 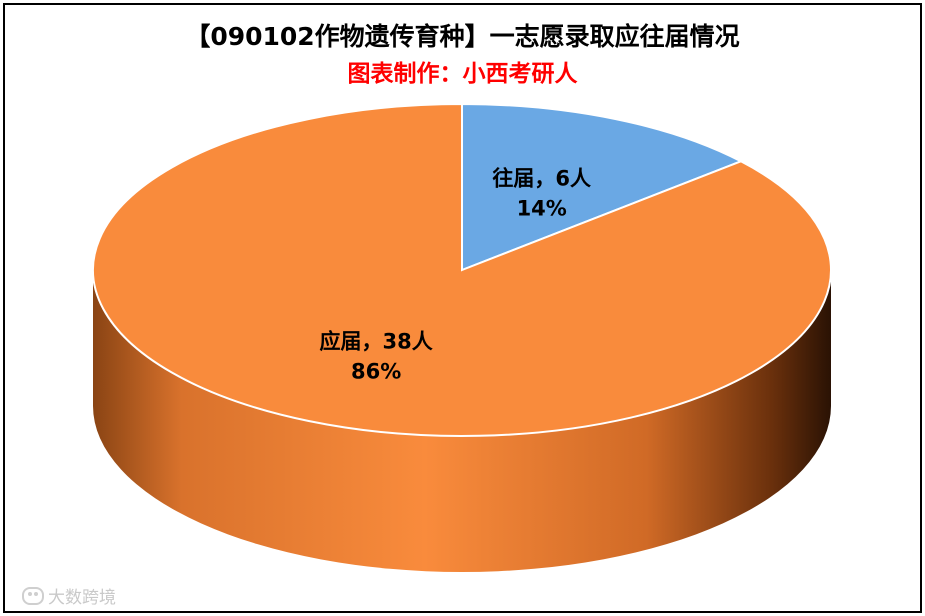 I want to click on watermark: 大数跨境, so click(x=69, y=595).